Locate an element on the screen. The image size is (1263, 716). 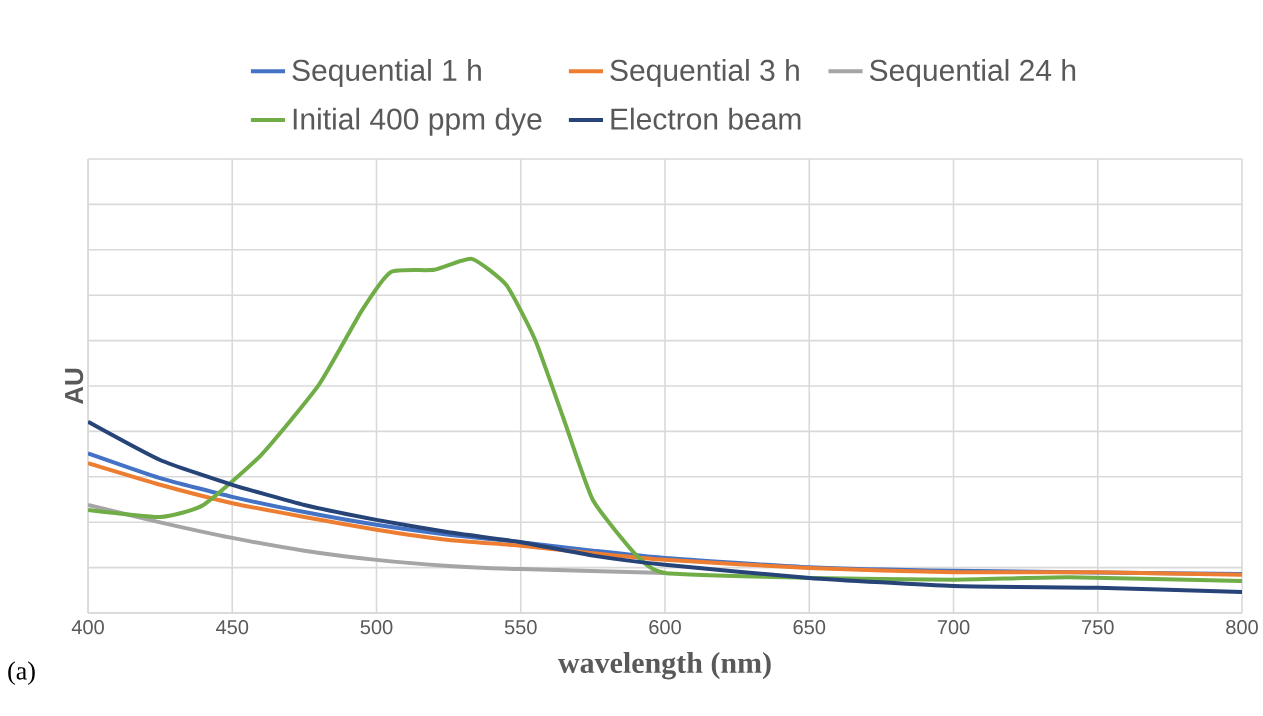
legend-label: Sequential 3 h is located at coordinates (704, 72).